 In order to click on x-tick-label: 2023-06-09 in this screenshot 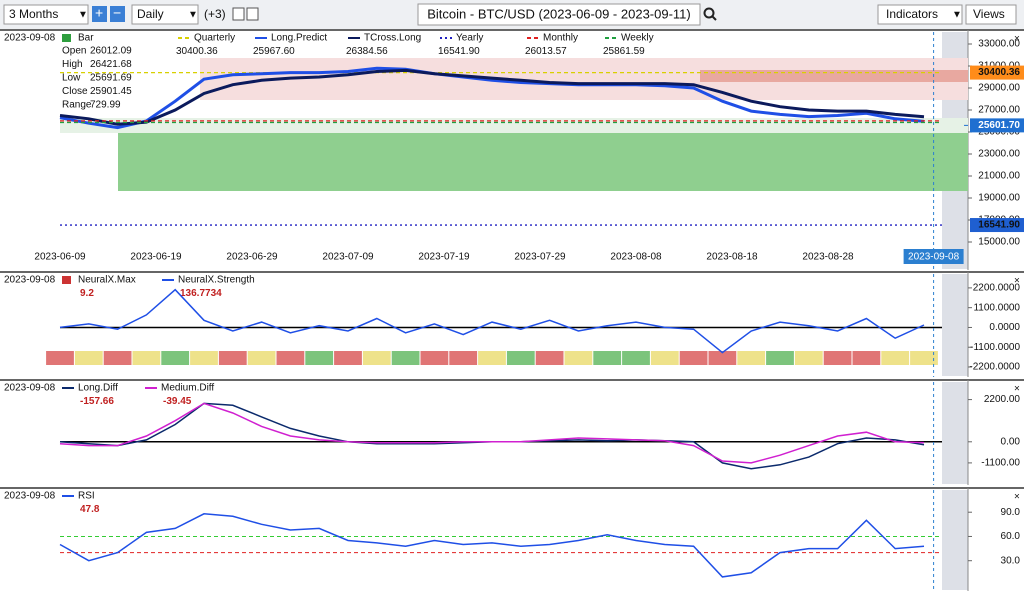, I will do `click(60, 257)`.